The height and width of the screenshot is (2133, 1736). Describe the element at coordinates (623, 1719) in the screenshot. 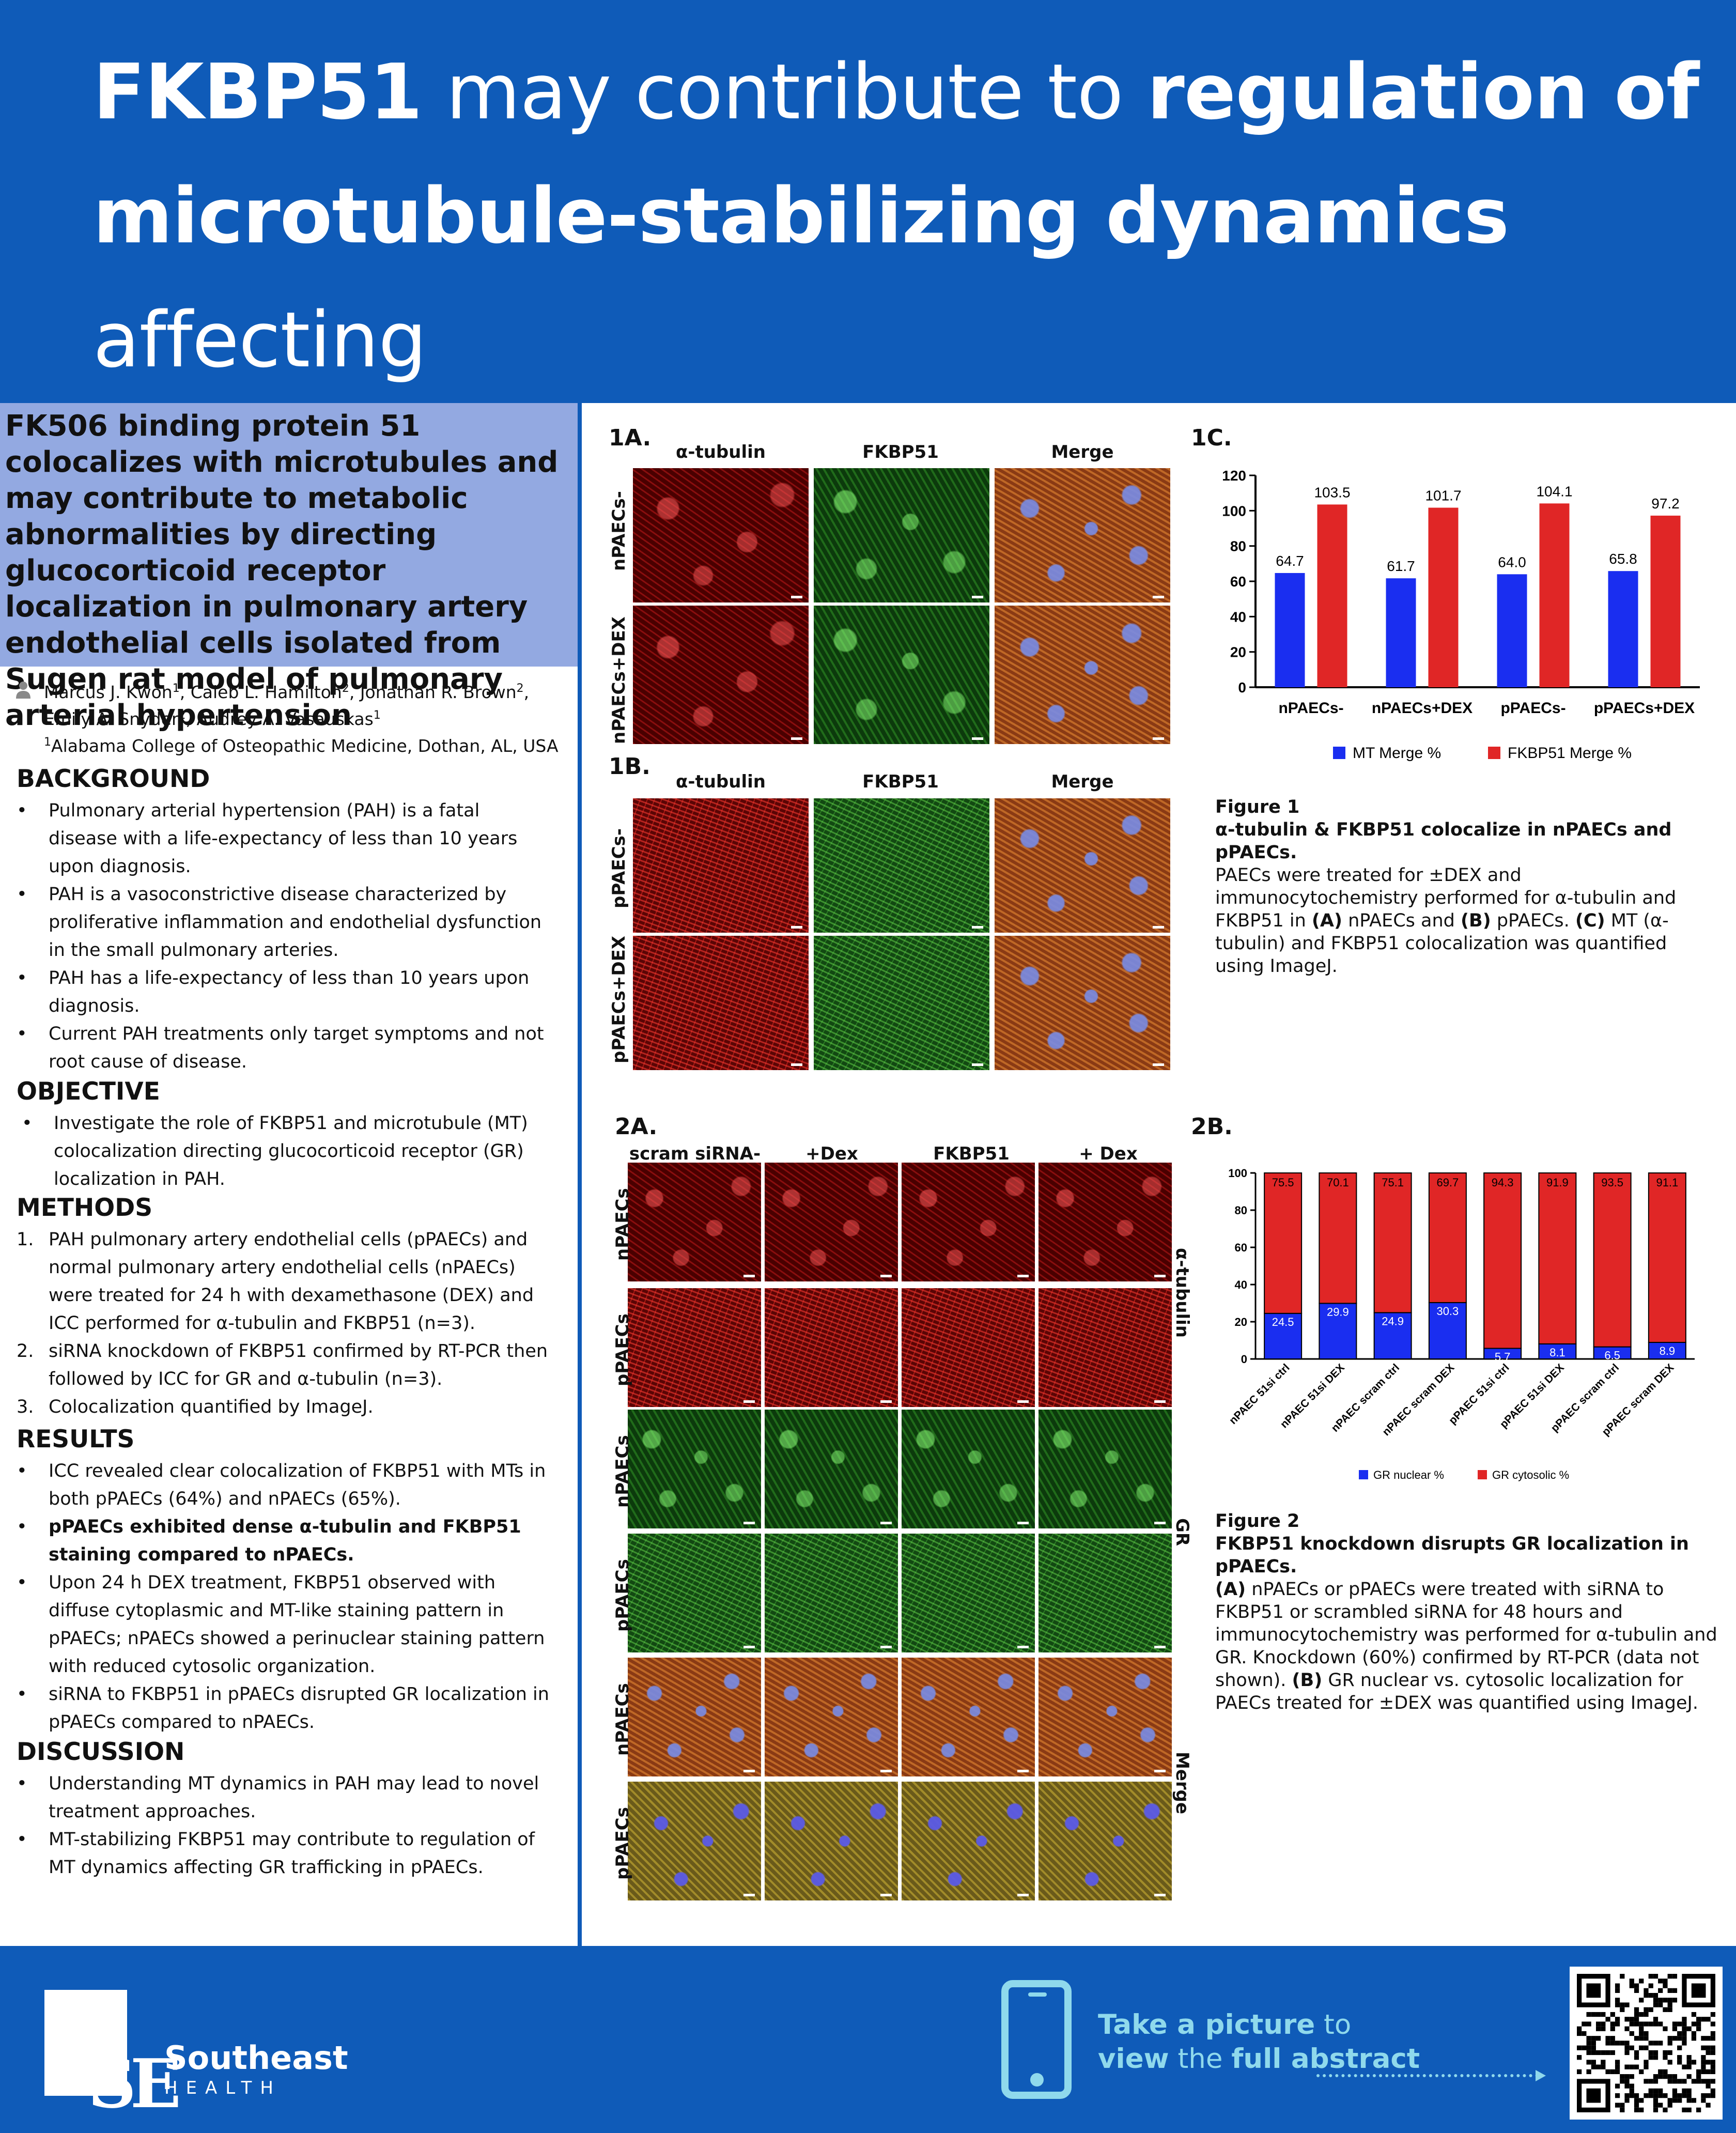

I see `fig2a-row-label: nPAECs` at that location.